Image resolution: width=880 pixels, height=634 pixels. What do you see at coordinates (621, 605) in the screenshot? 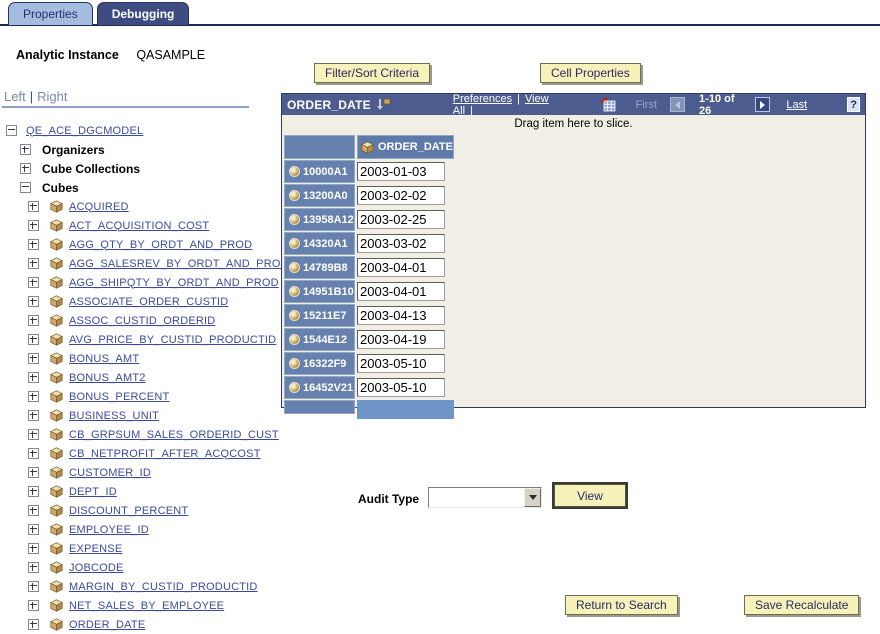
I see `return-to-search-button: Return to Search` at bounding box center [621, 605].